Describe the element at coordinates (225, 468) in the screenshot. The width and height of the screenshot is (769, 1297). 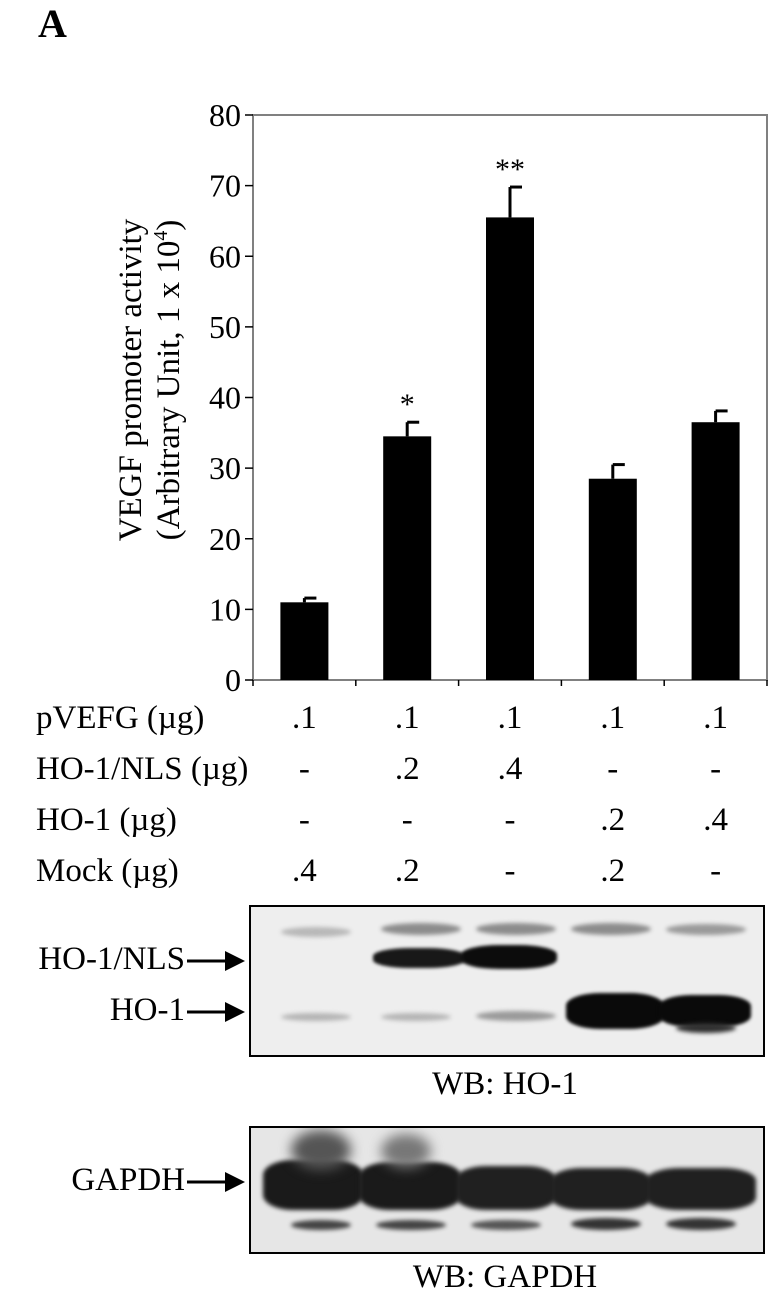
I see `y-tick-label: 30` at that location.